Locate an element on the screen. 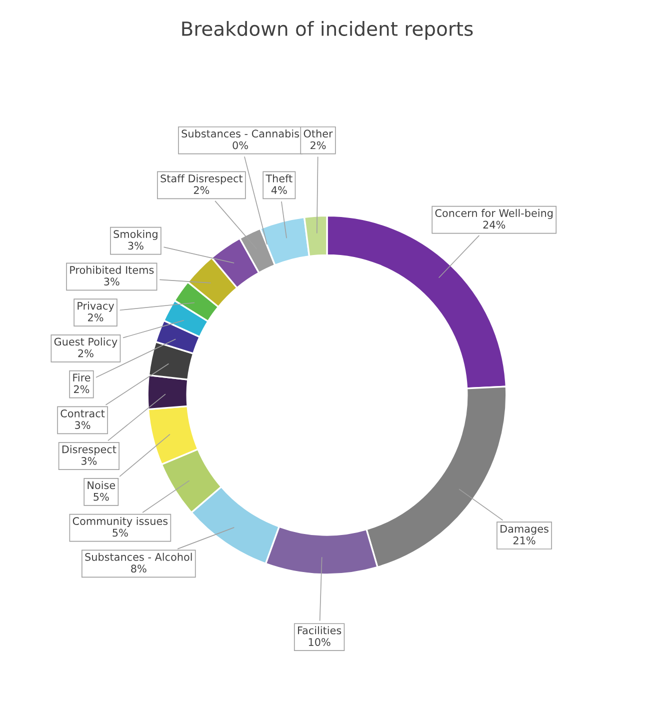 This screenshot has height=715, width=654. slice-label: Smoking is located at coordinates (136, 235).